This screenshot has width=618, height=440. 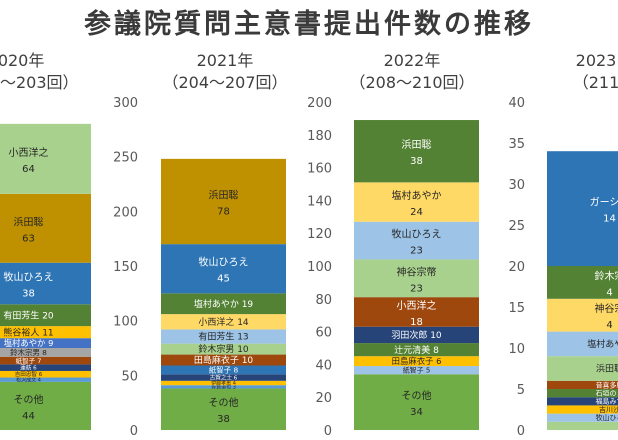 I want to click on segment-name-label: 神谷宗, so click(x=606, y=308).